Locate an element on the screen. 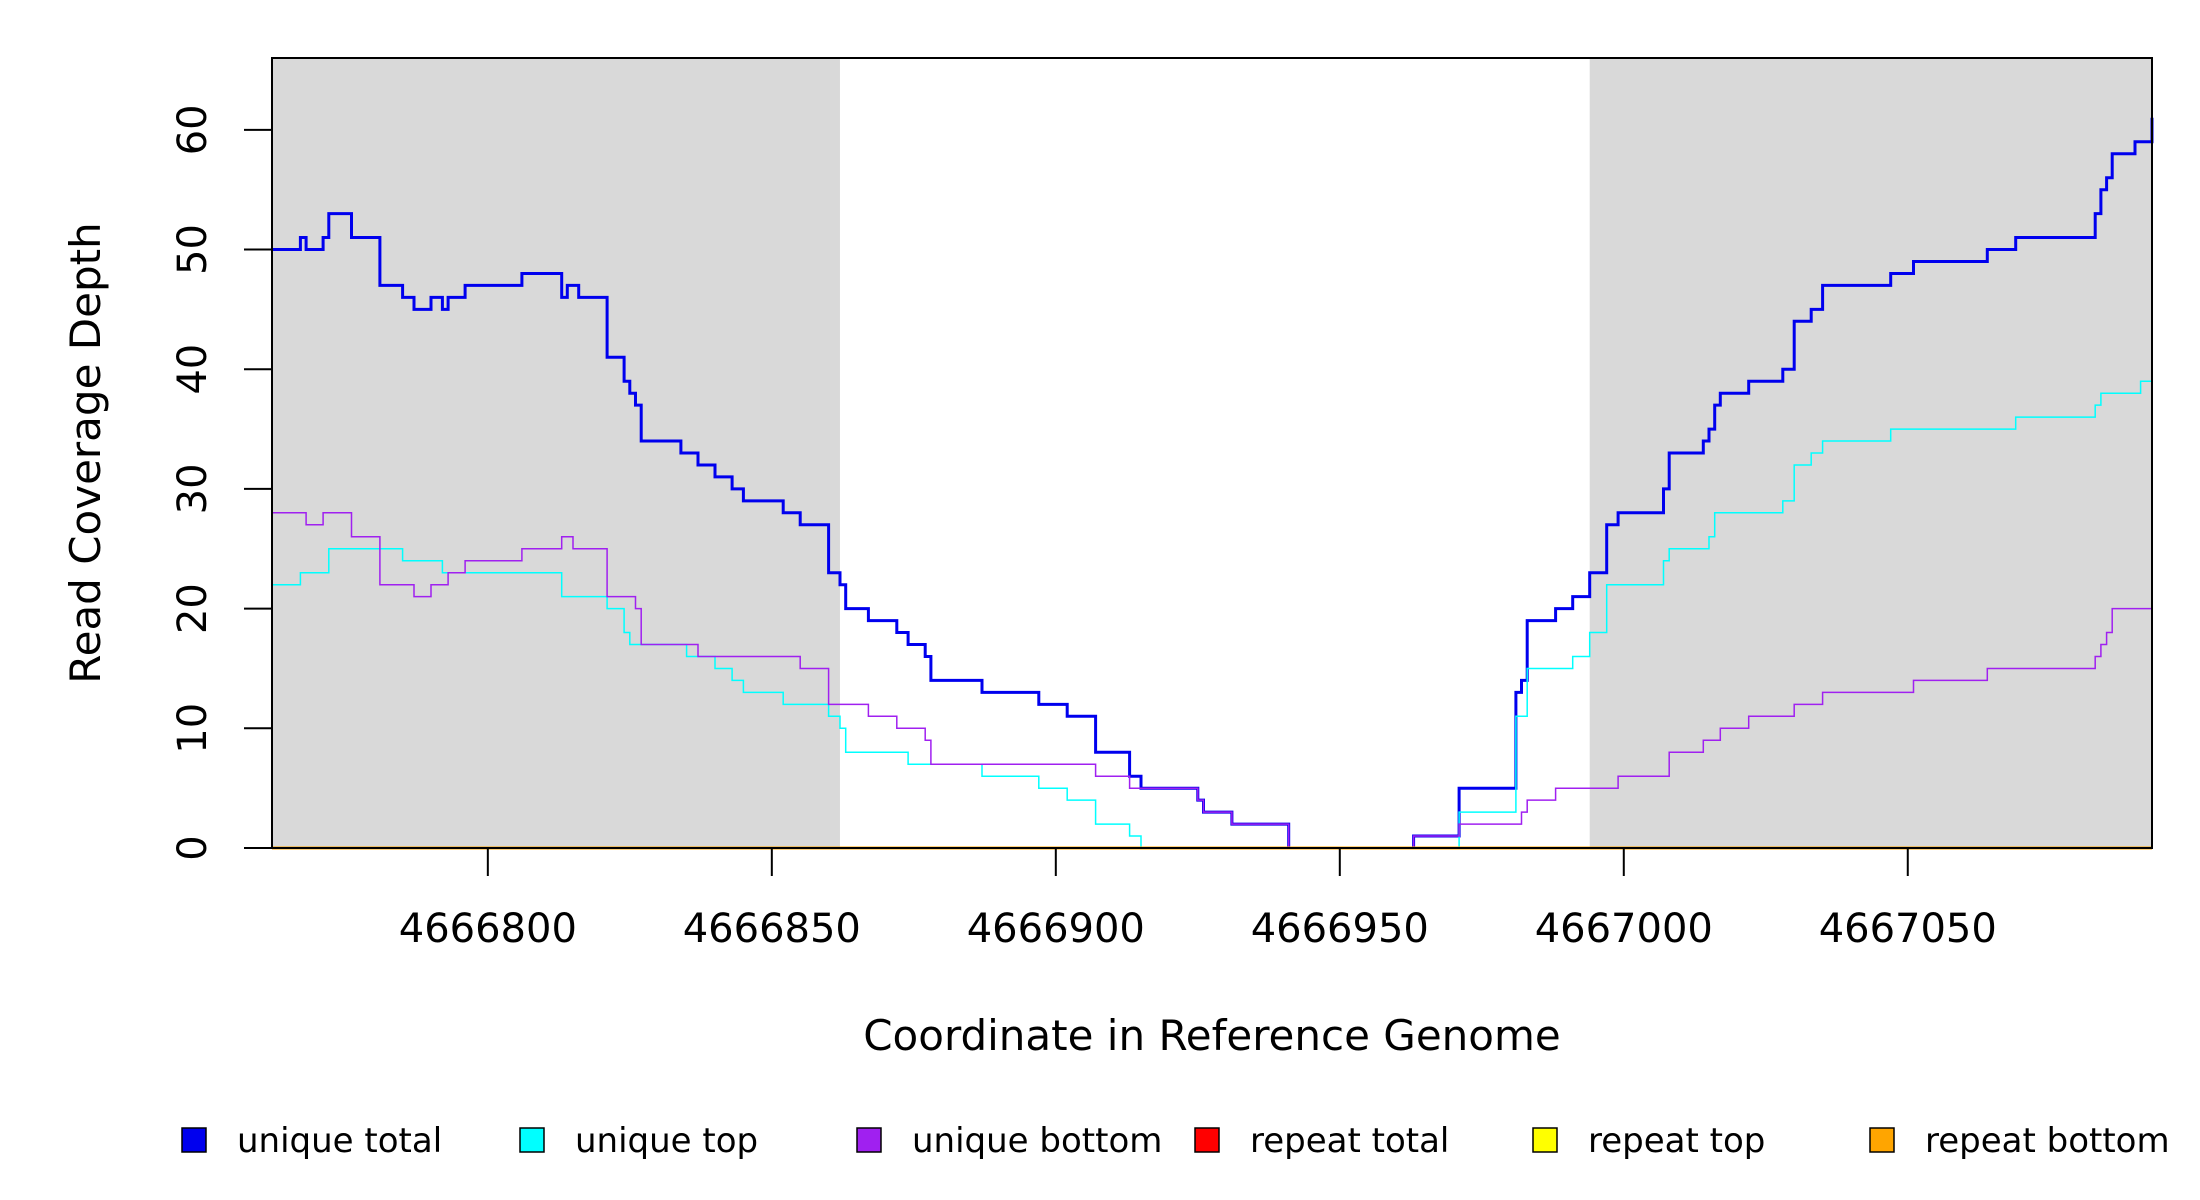 The height and width of the screenshot is (1200, 2200). legend-label-repeat-bottom: repeat bottom is located at coordinates (2047, 1141).